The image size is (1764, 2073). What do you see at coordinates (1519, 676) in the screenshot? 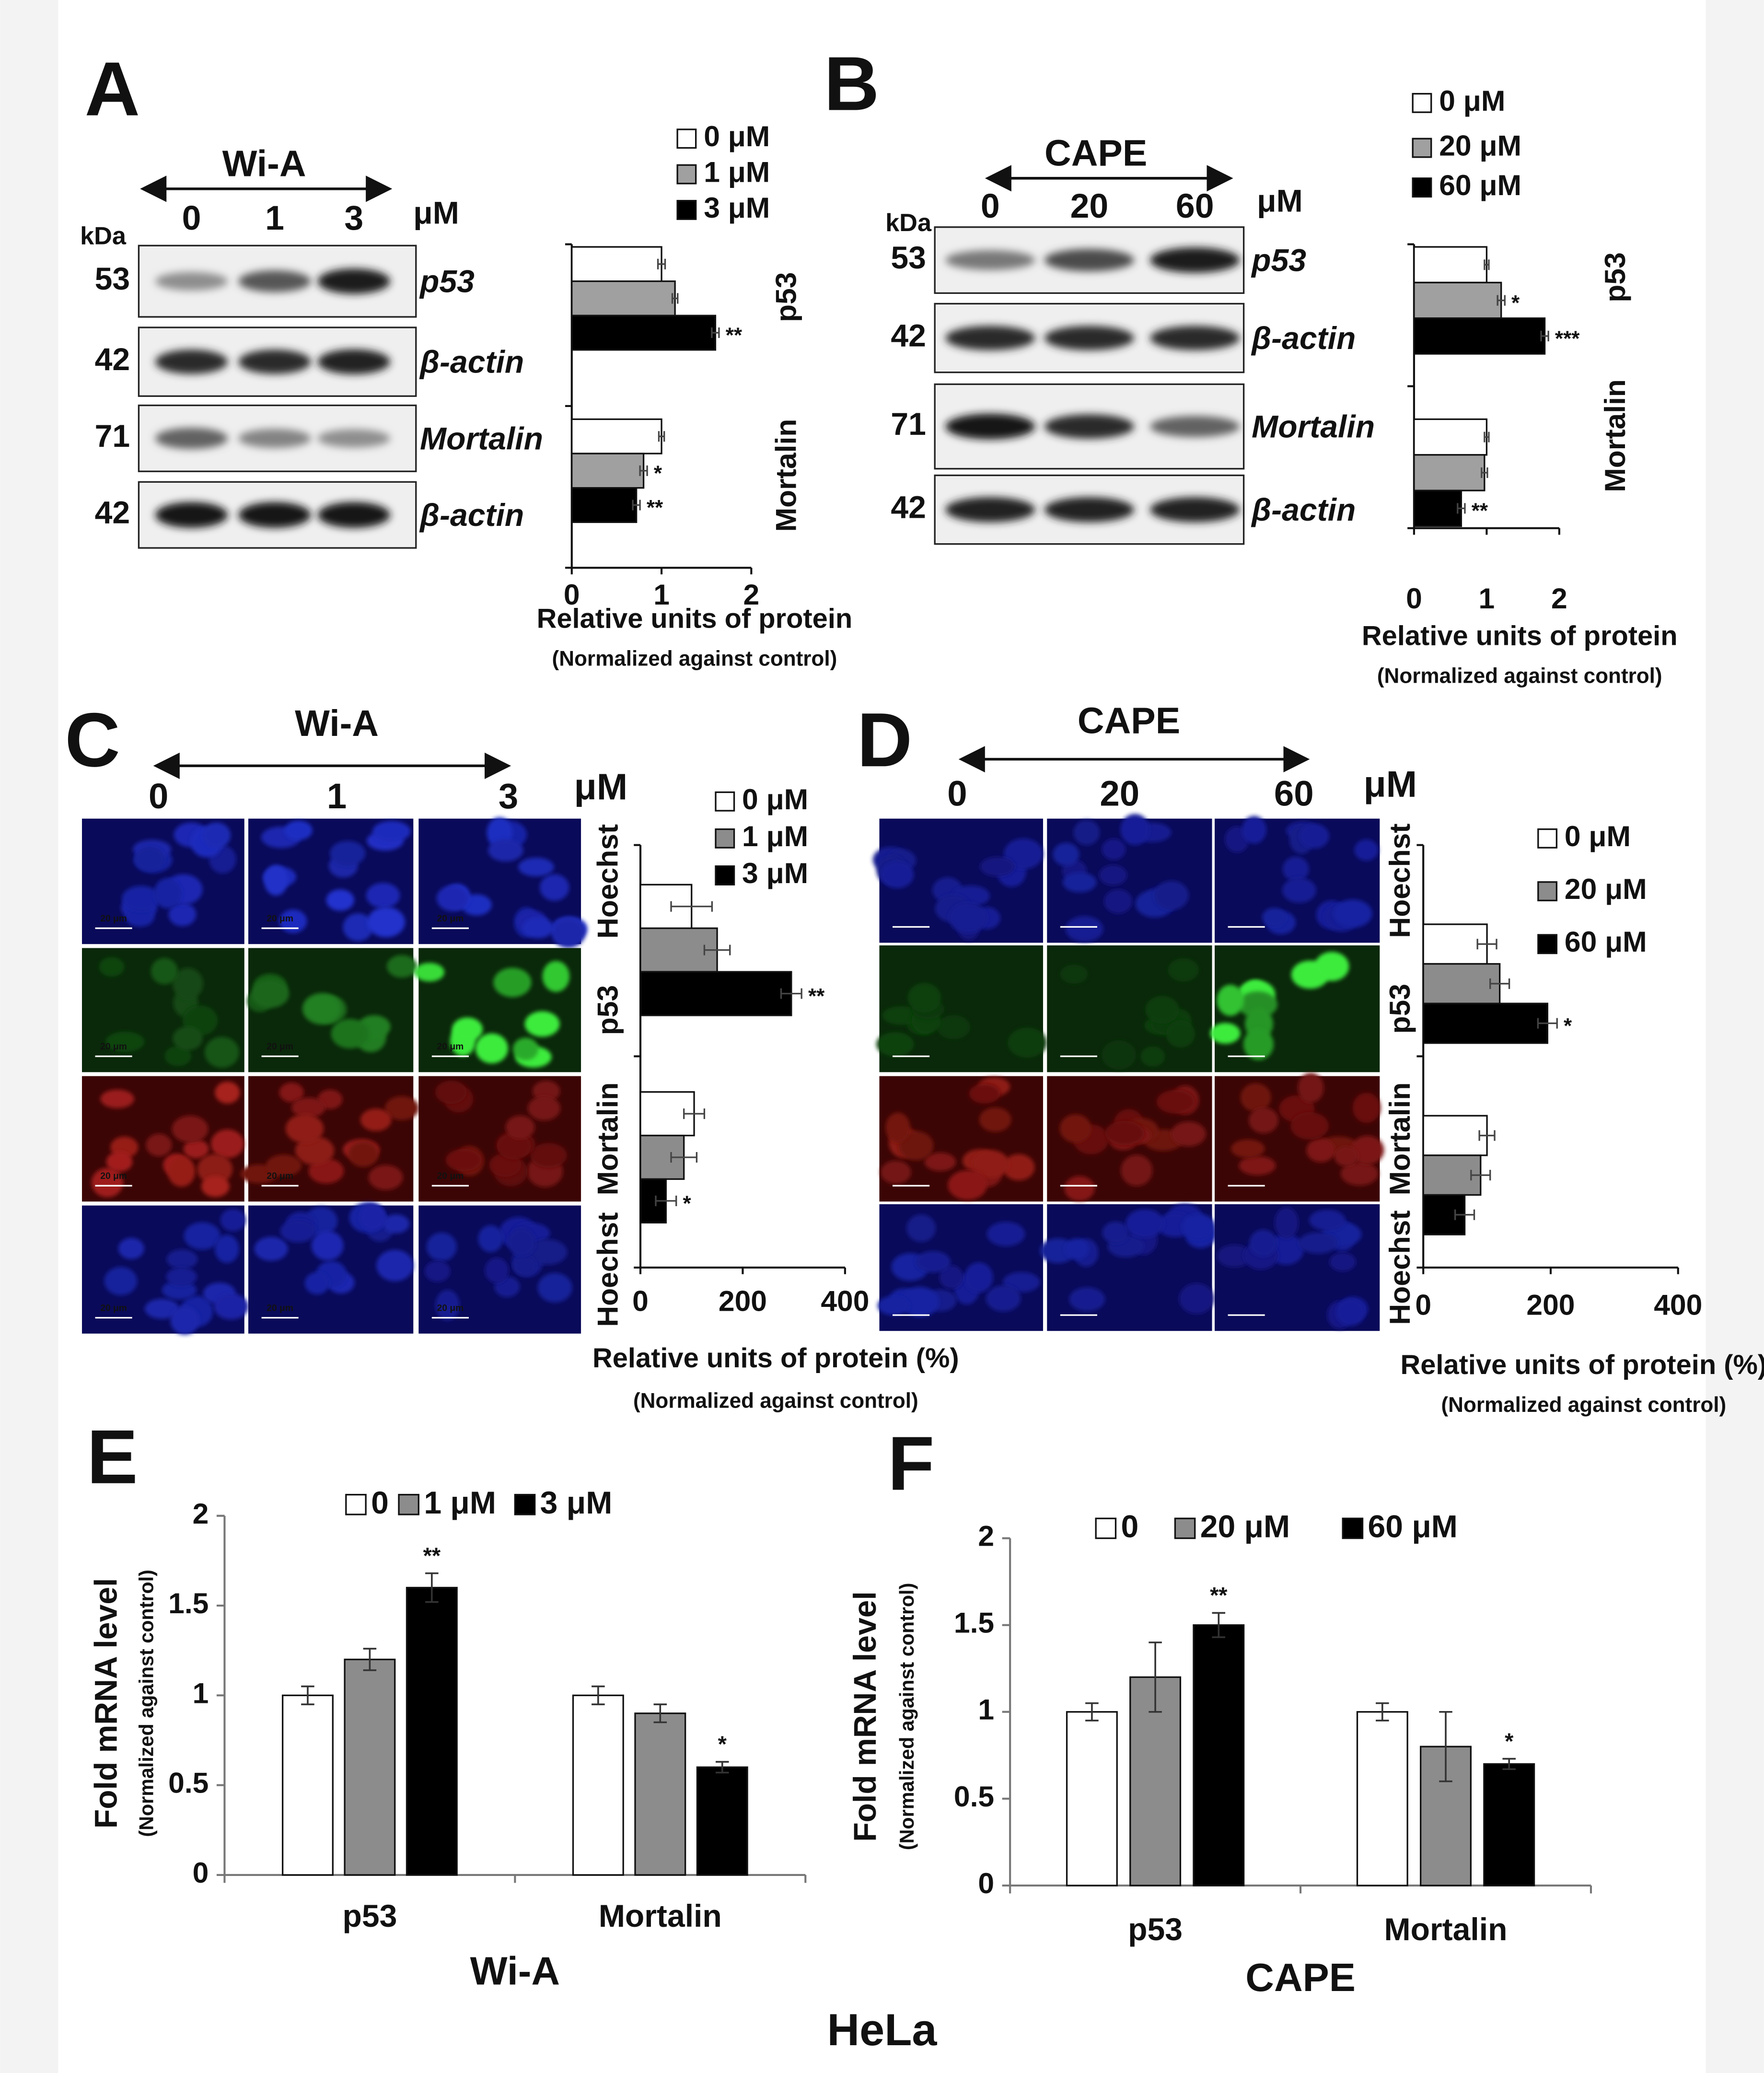
I see `x-axis-note: (Normalized against control)` at bounding box center [1519, 676].